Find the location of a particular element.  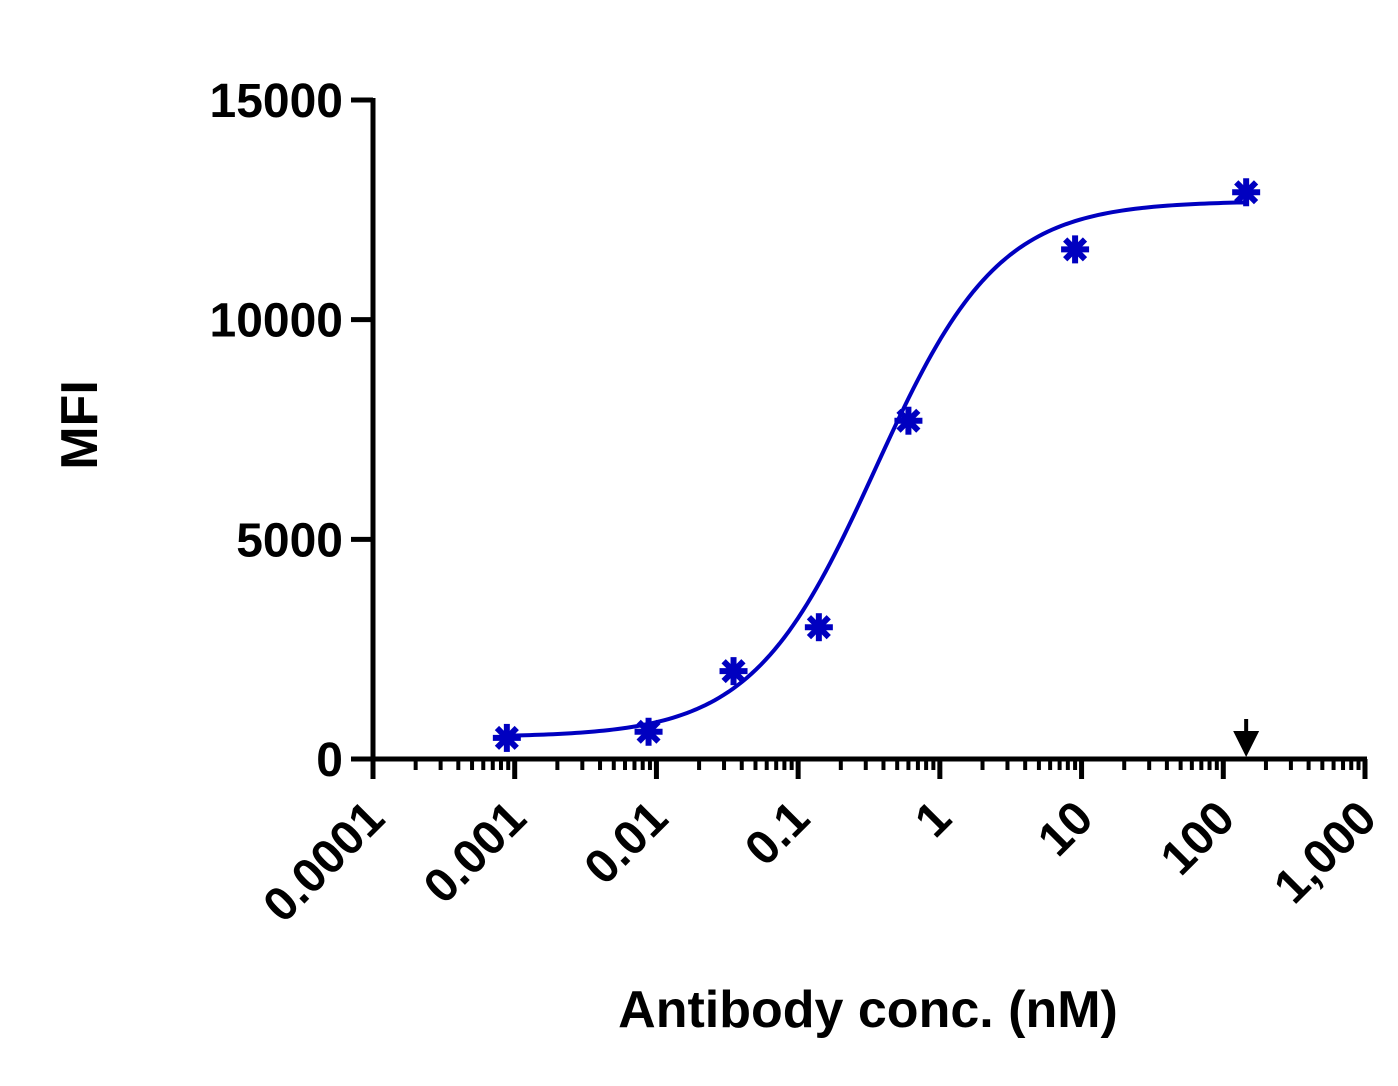

y-tick-label: 5000 is located at coordinates (289, 540).